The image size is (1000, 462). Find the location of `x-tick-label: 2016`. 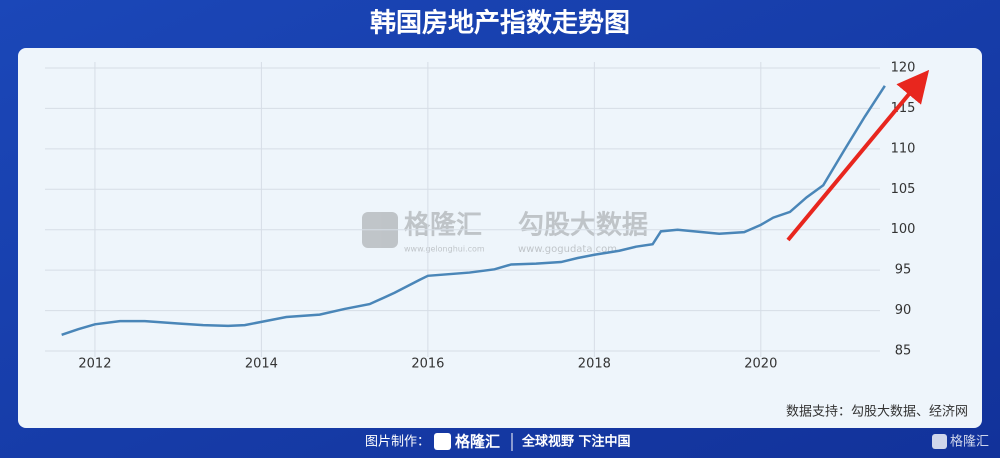

x-tick-label: 2016 is located at coordinates (427, 364).